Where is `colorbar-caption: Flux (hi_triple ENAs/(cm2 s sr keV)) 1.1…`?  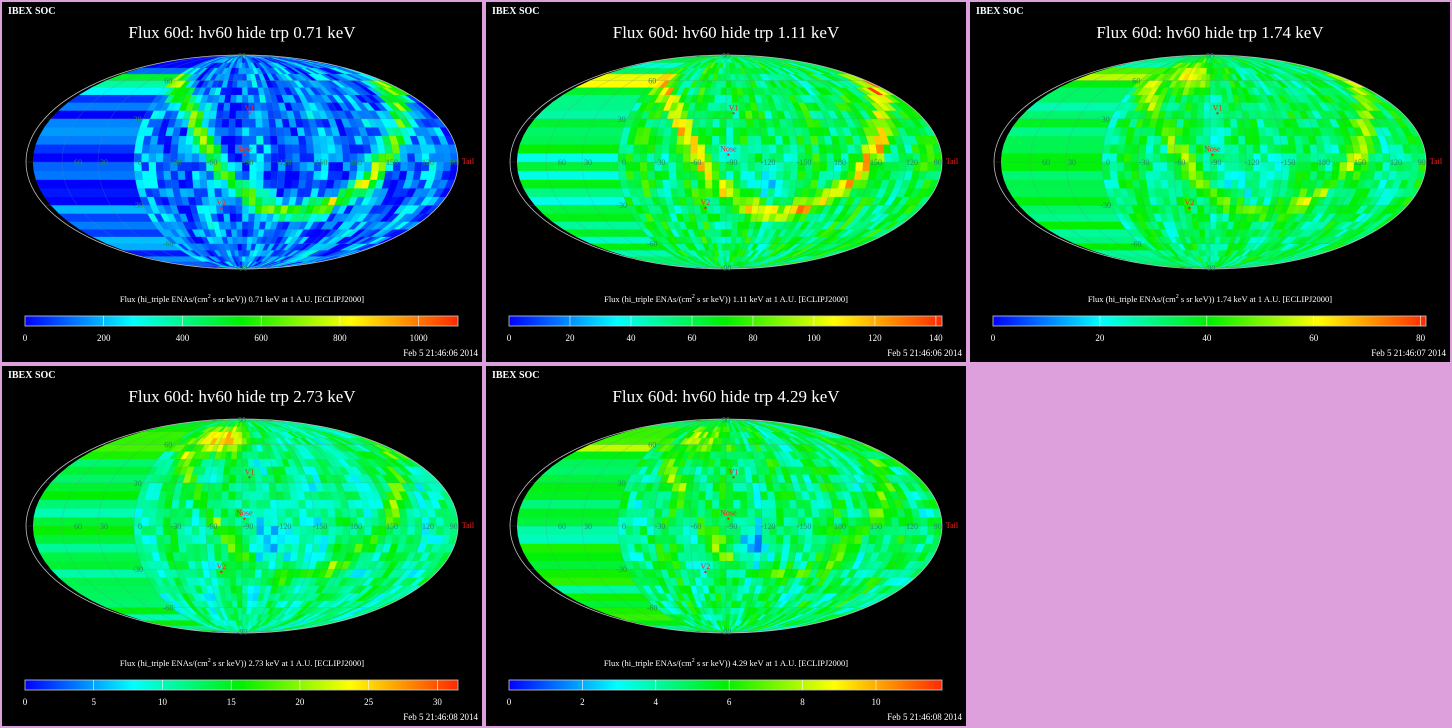
colorbar-caption: Flux (hi_triple ENAs/(cm2 s sr keV)) 1.1… is located at coordinates (726, 299).